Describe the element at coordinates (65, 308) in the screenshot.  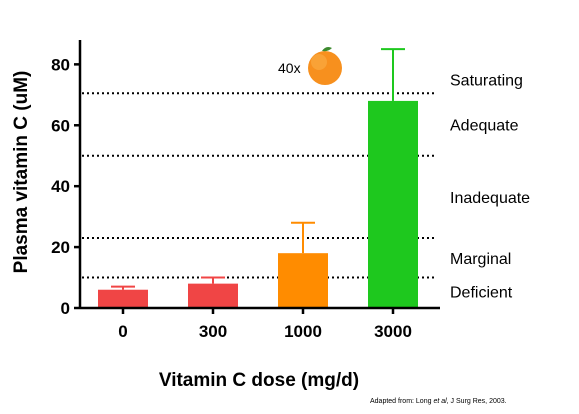
I see `y-tick-label: 0` at that location.